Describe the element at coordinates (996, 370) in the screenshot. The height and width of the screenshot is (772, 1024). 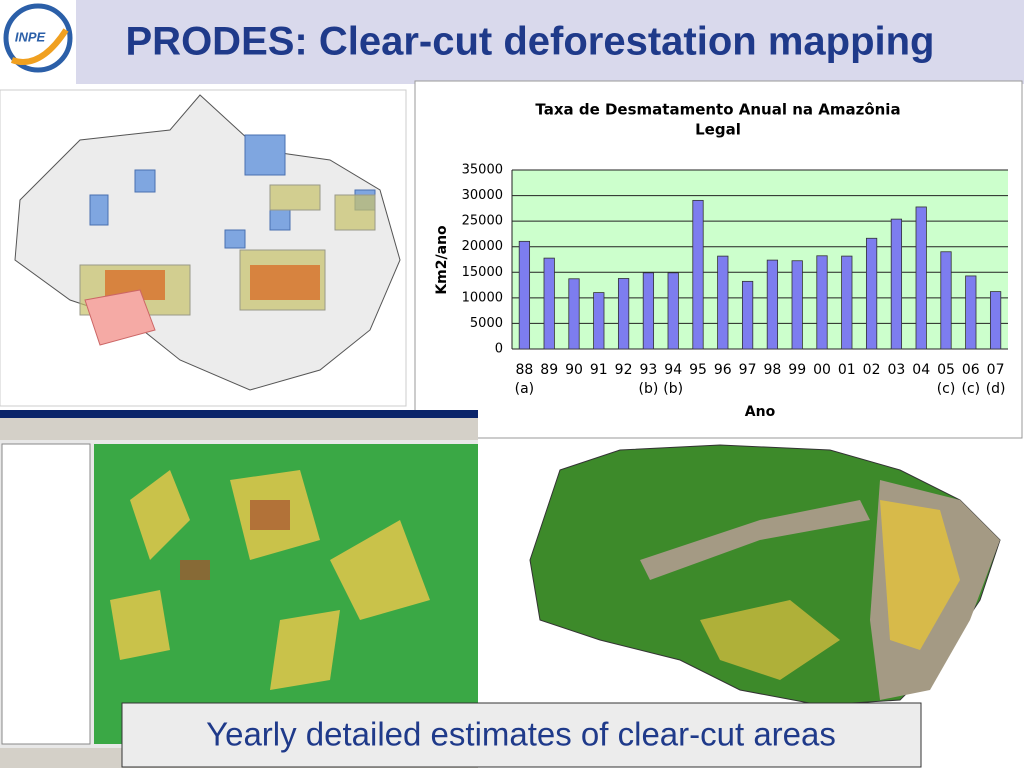
I see `x-tick-label: 07` at that location.